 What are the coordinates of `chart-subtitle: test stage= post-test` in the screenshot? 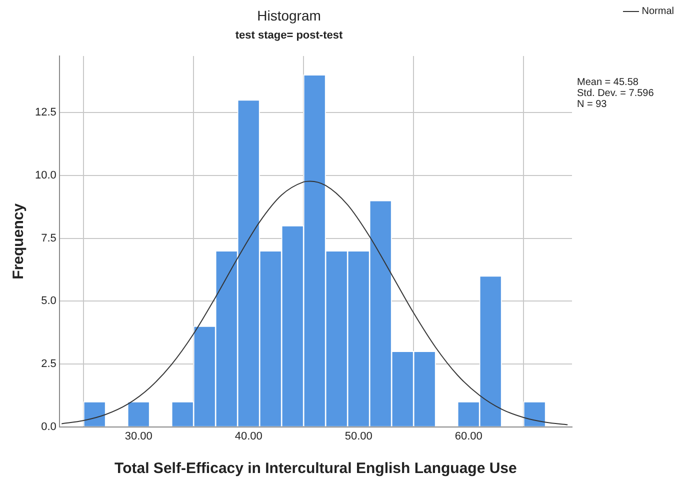 It's located at (289, 35).